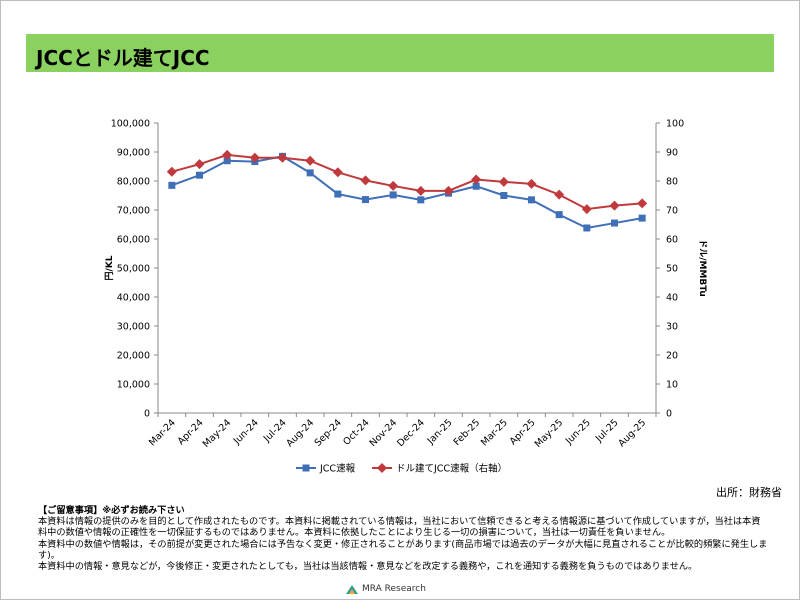 This screenshot has height=600, width=800. What do you see at coordinates (672, 269) in the screenshot?
I see `y-right-tick-label: 50` at bounding box center [672, 269].